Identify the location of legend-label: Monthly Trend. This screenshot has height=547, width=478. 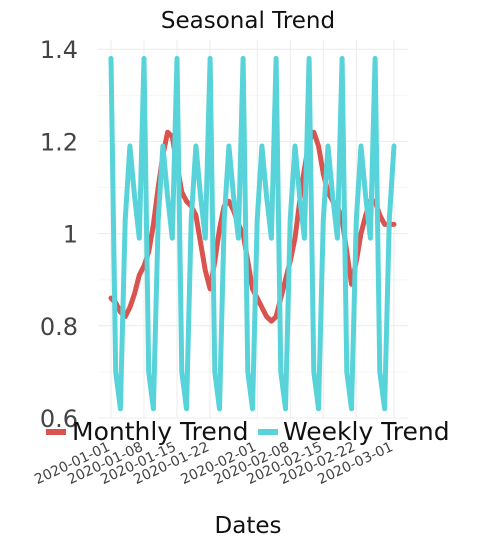
(160, 431).